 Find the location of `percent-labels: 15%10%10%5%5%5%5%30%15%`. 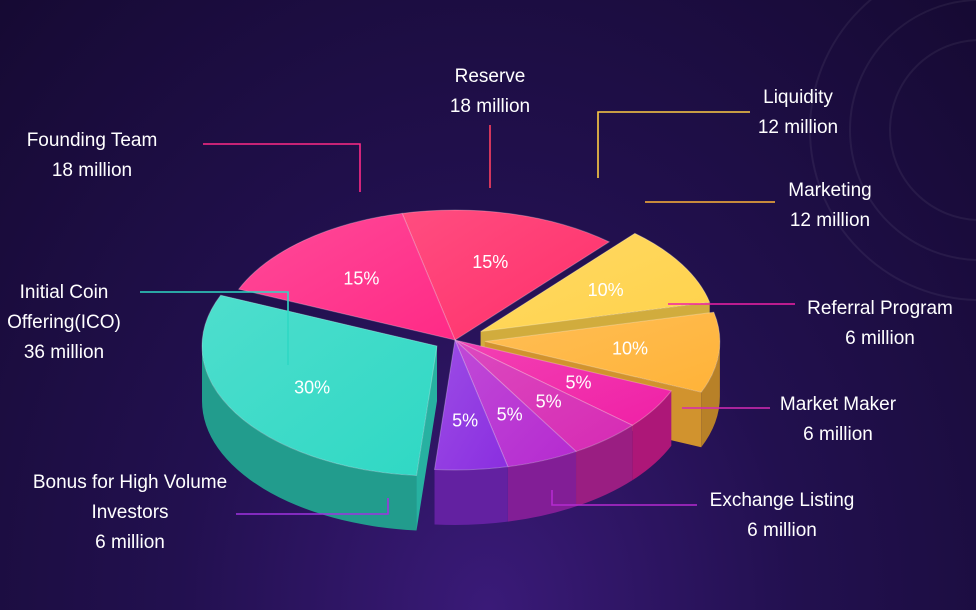

percent-labels: 15%10%10%5%5%5%5%30%15% is located at coordinates (471, 341).